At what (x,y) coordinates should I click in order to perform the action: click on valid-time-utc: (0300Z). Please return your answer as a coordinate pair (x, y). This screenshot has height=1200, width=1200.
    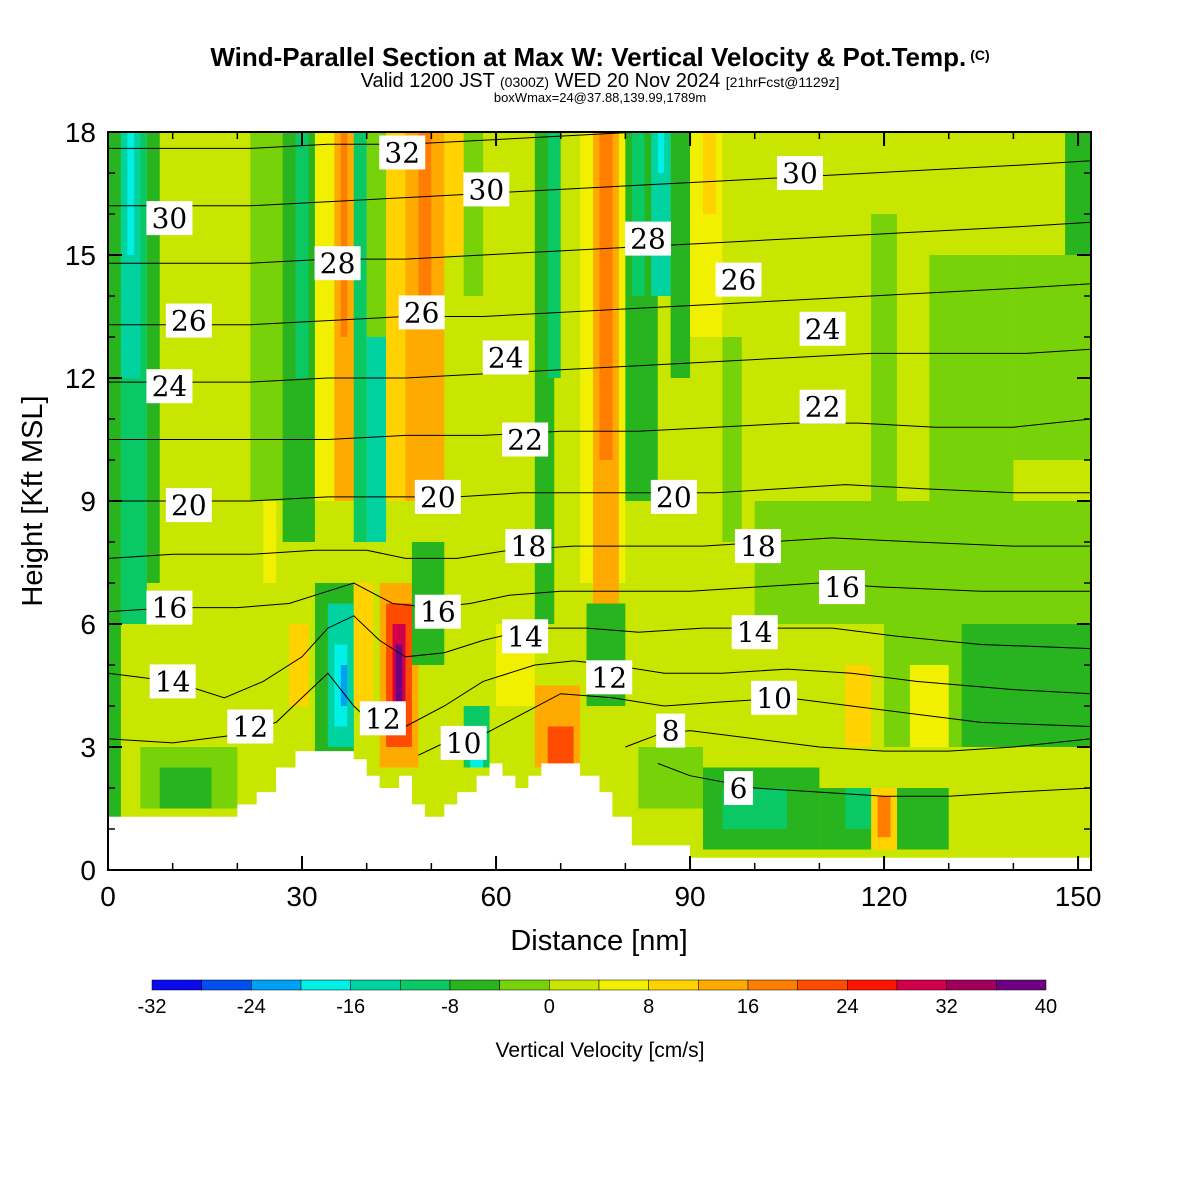
    Looking at the image, I should click on (525, 82).